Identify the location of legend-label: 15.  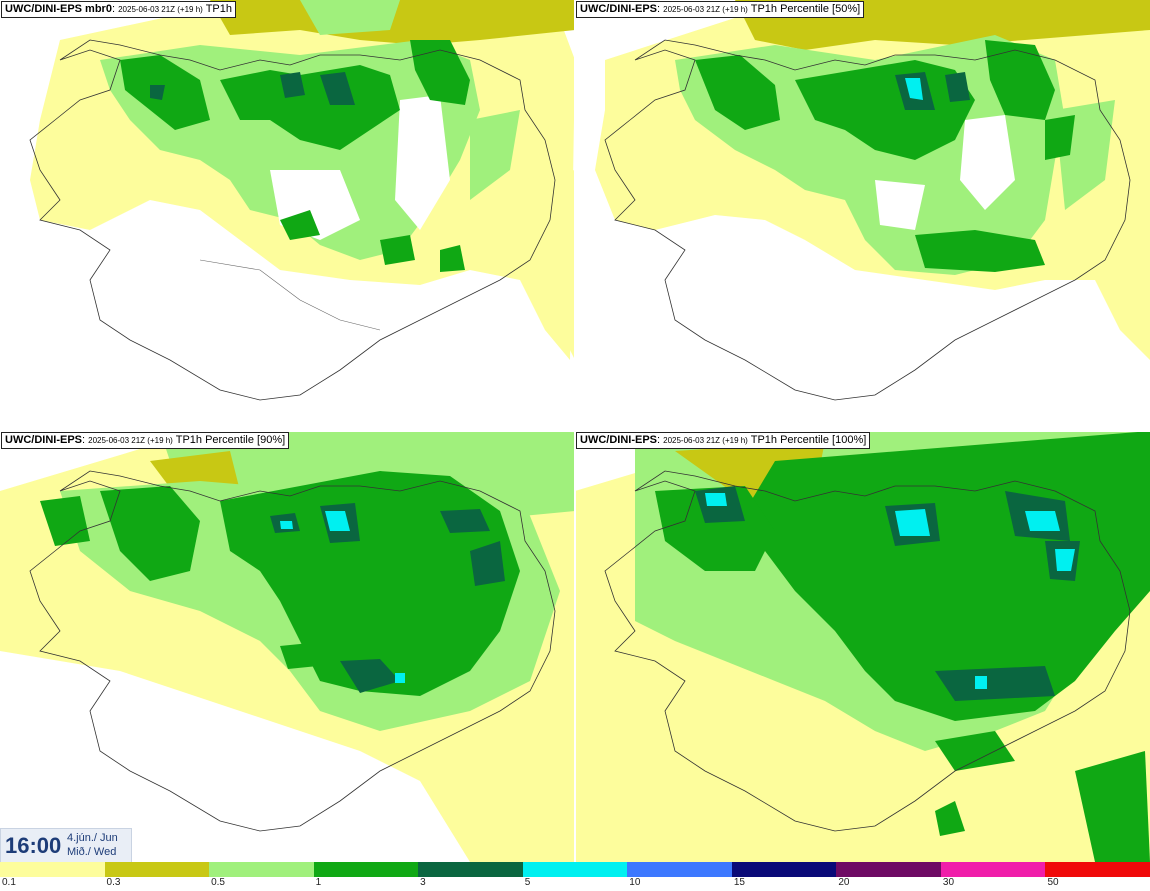
(739, 882).